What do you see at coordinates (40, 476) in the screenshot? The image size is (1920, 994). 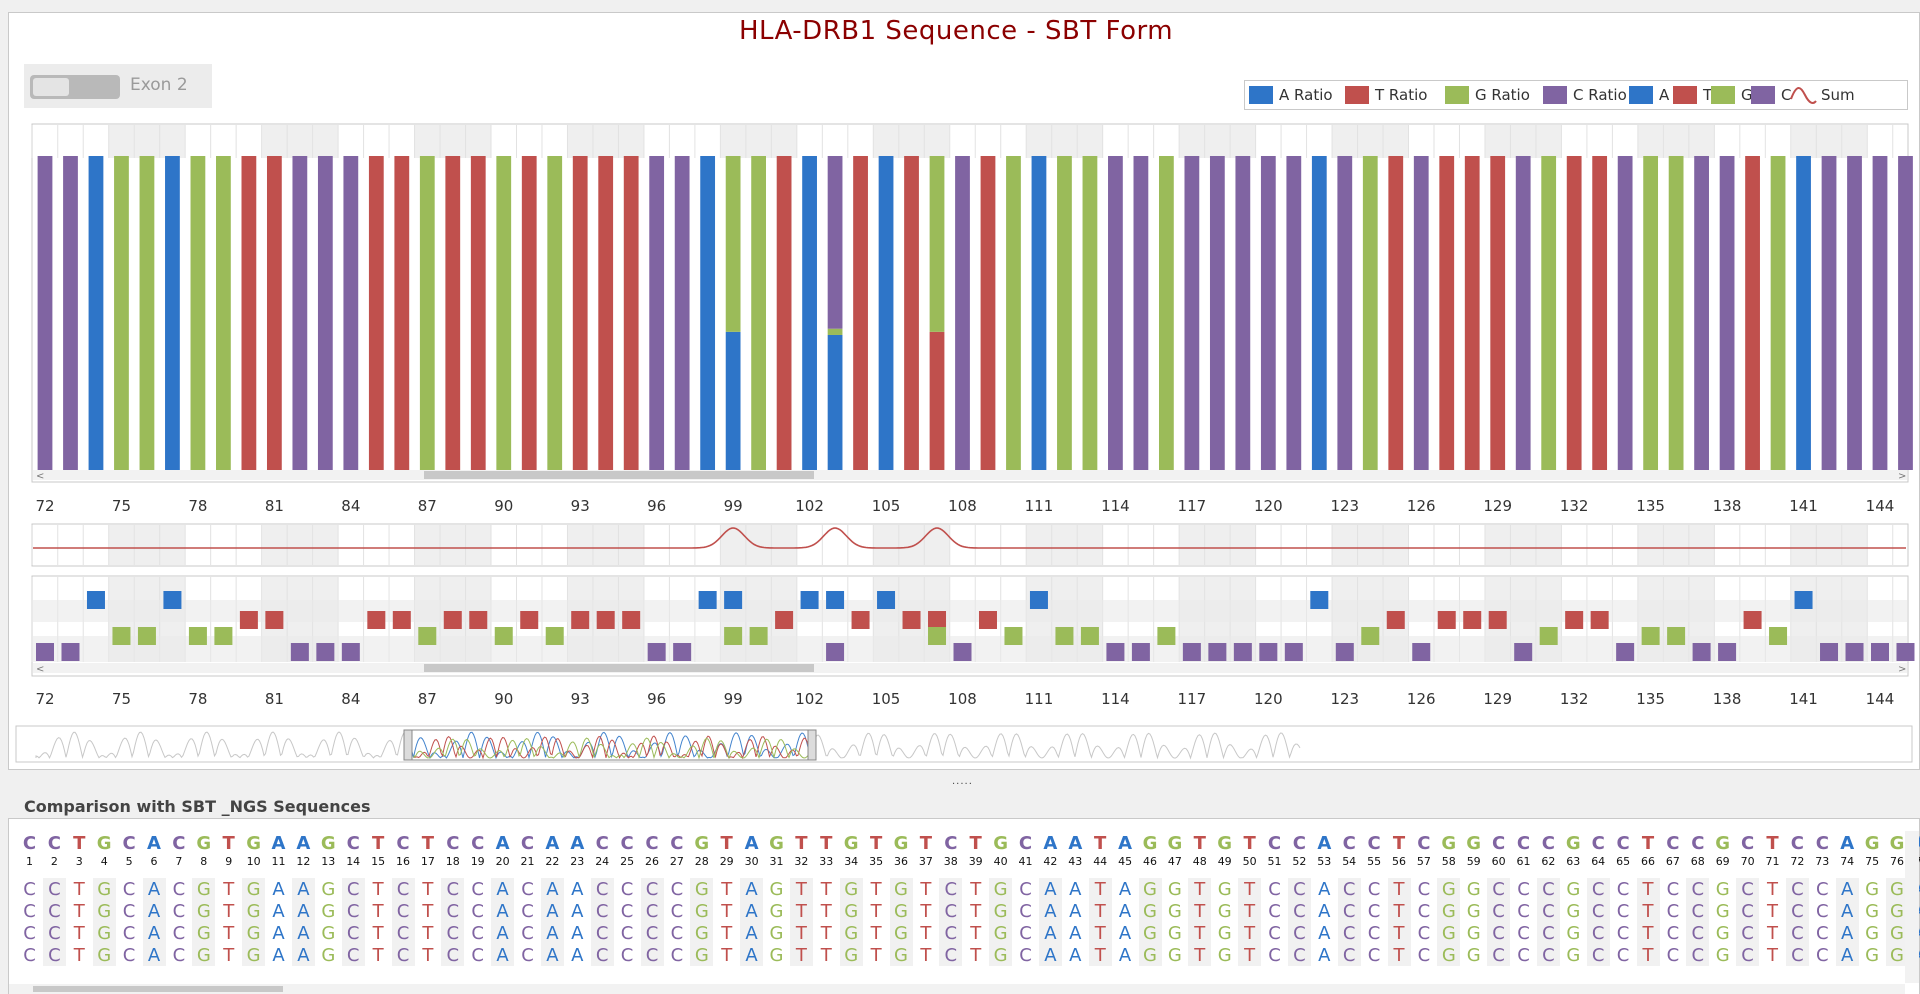 I see `bar-scrollbar-left-arrow: <` at bounding box center [40, 476].